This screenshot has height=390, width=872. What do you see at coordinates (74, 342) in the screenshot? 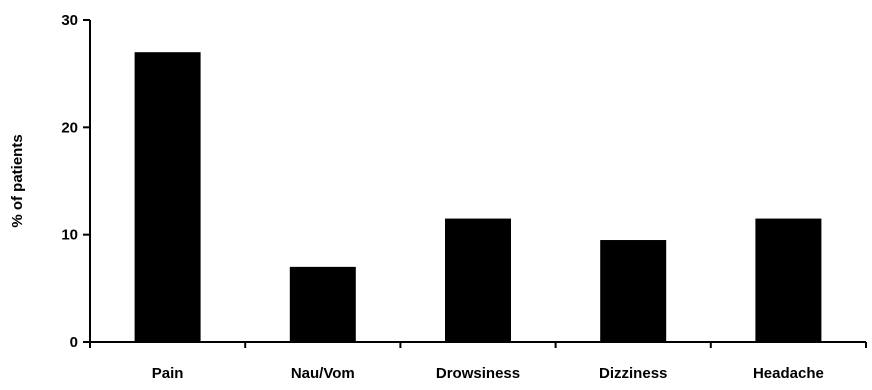
I see `y-tick-label: 0` at bounding box center [74, 342].